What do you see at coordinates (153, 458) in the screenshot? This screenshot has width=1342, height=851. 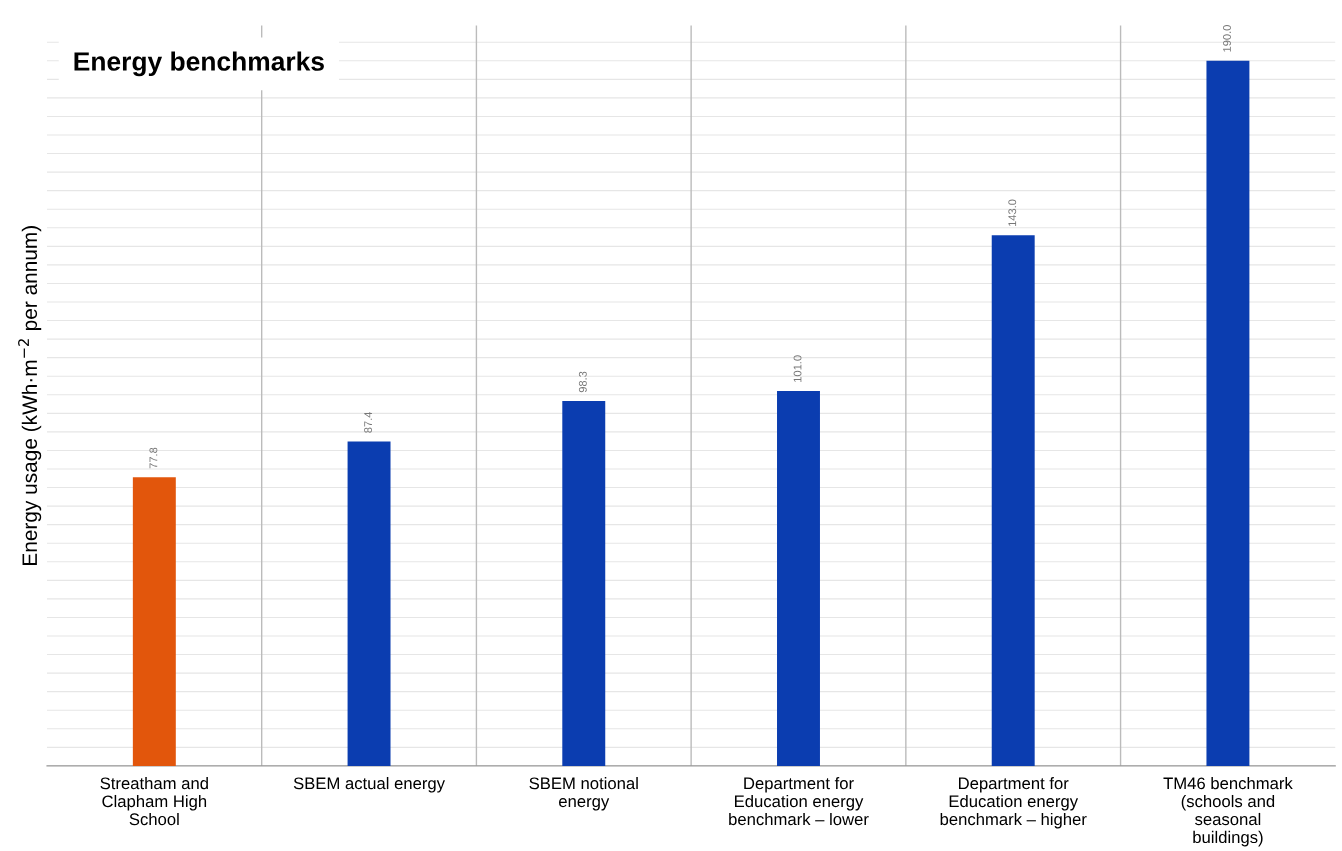 I see `data-label: 77.8` at bounding box center [153, 458].